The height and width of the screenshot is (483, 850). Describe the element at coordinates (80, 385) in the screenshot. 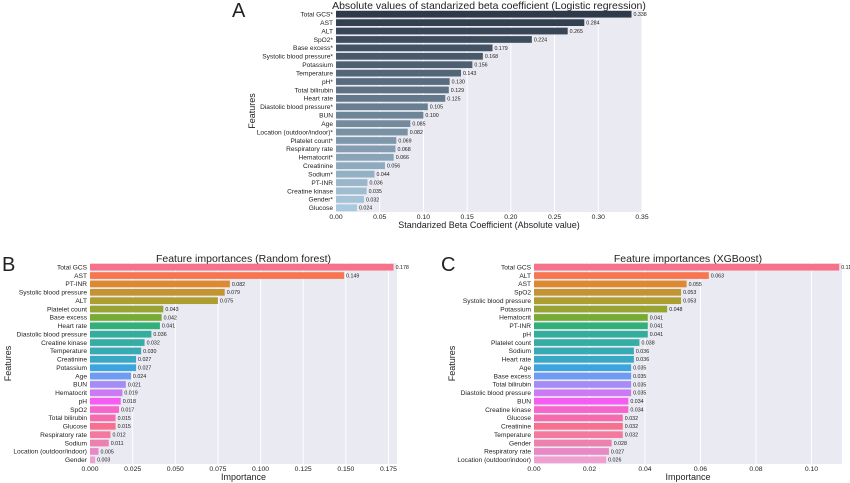

I see `panel-b-category-label: BUN` at that location.